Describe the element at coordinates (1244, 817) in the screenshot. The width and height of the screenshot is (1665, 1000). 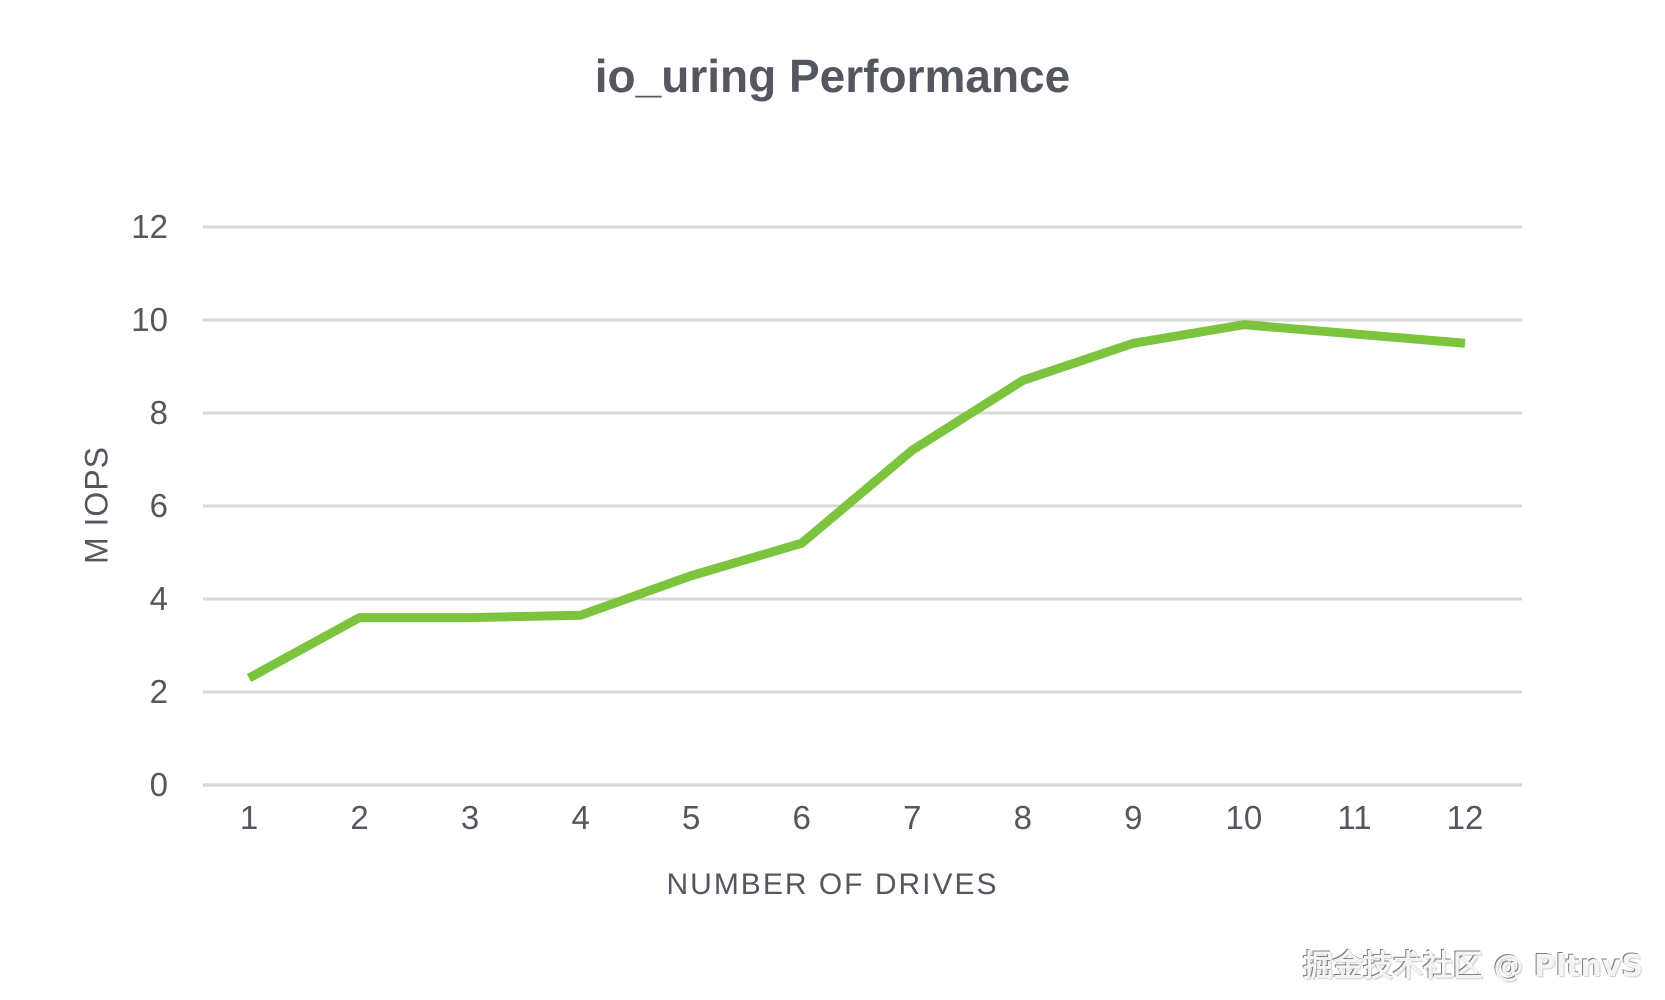
I see `x-tick-label: 10` at that location.